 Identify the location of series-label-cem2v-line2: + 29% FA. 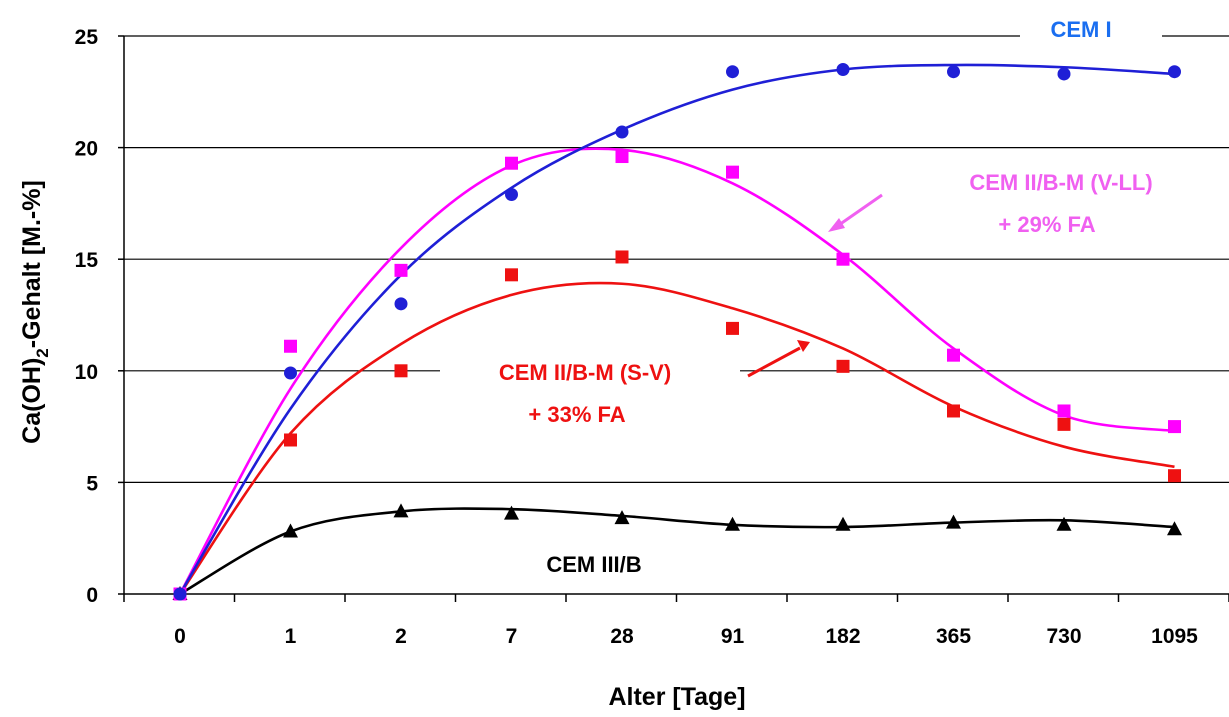
(1046, 224).